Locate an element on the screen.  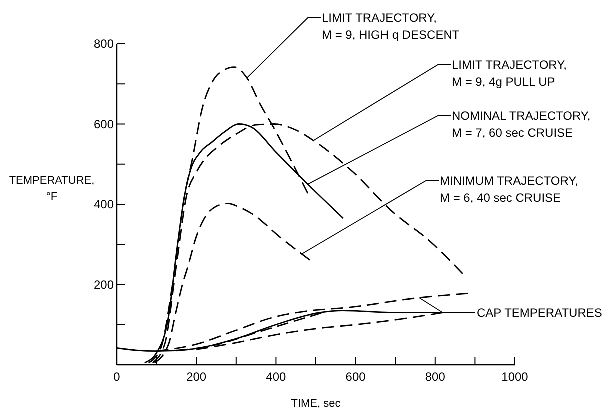
y-tick-label: 800 is located at coordinates (104, 44).